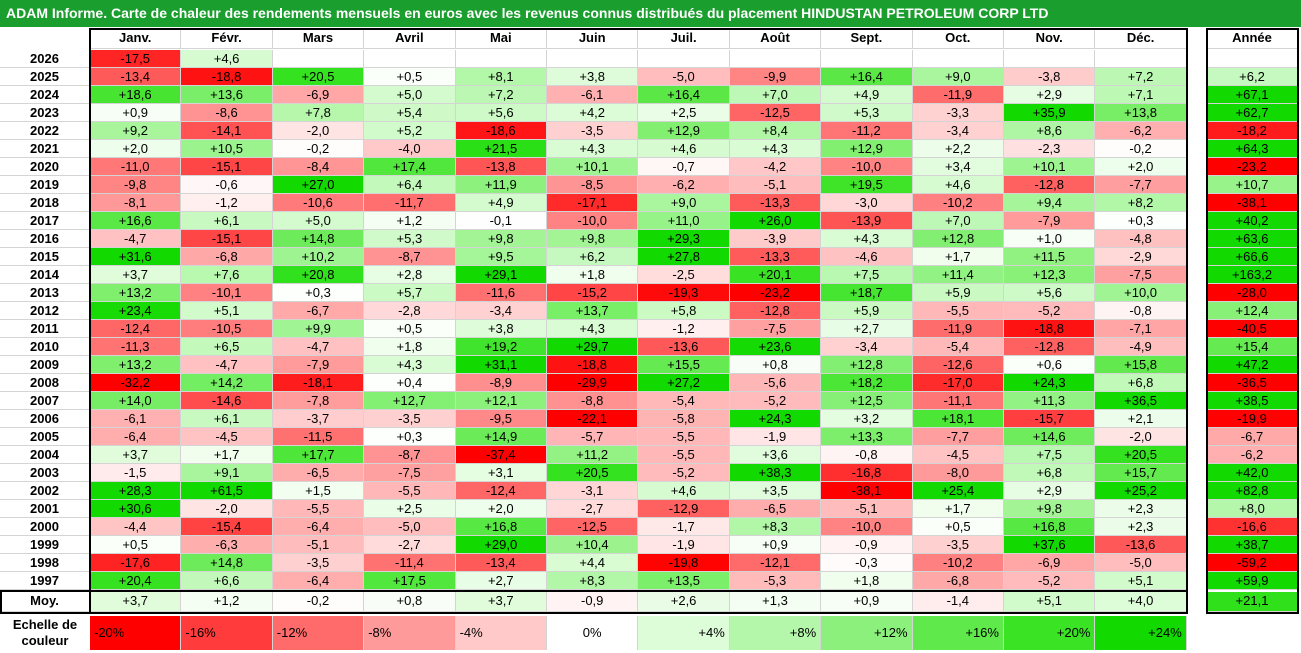 The height and width of the screenshot is (653, 1301). I want to click on month-header: Oct., so click(958, 39).